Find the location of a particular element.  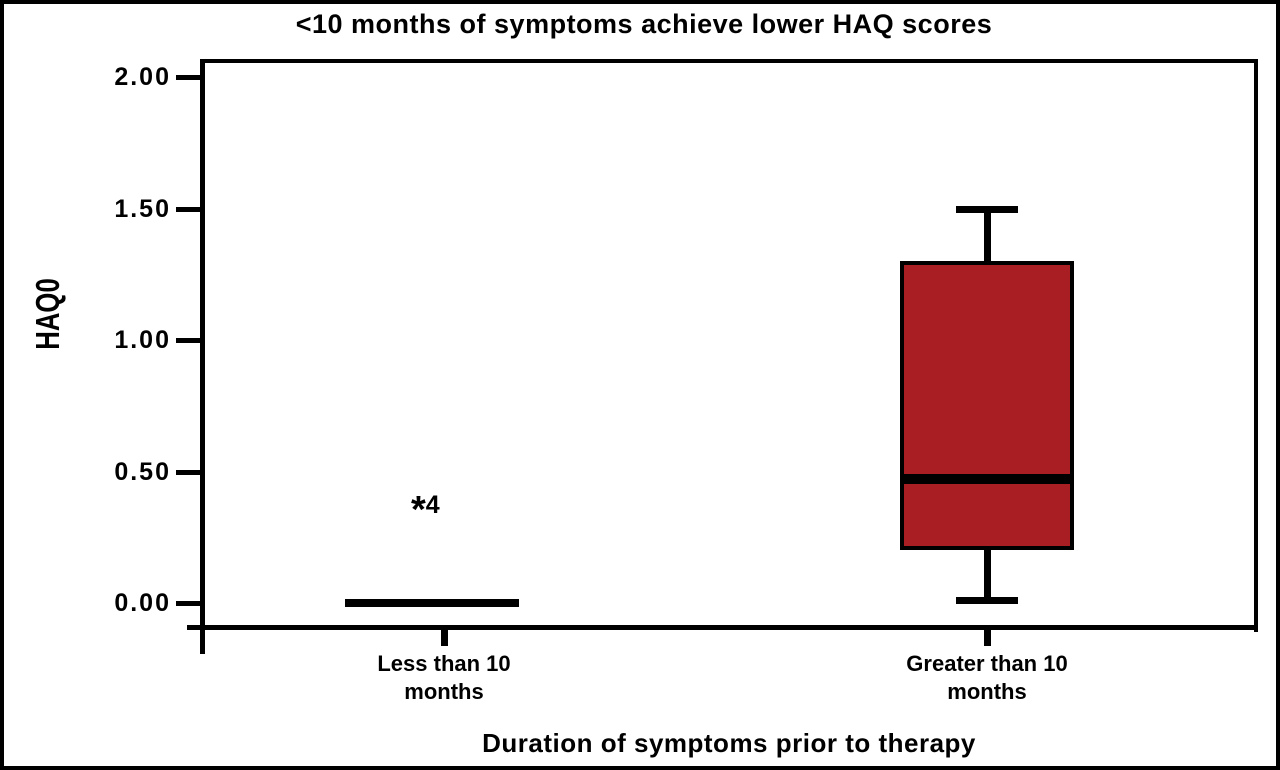

whisker-cap-bottom is located at coordinates (987, 600).